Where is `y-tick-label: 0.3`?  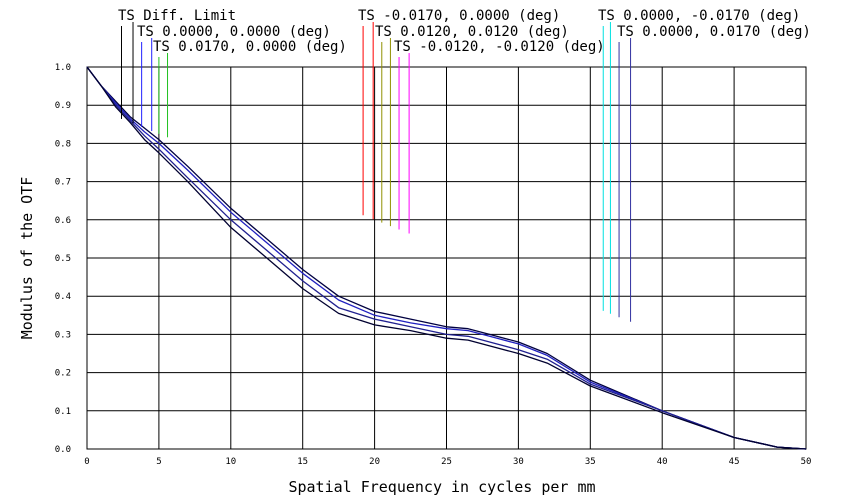 y-tick-label: 0.3 is located at coordinates (63, 335).